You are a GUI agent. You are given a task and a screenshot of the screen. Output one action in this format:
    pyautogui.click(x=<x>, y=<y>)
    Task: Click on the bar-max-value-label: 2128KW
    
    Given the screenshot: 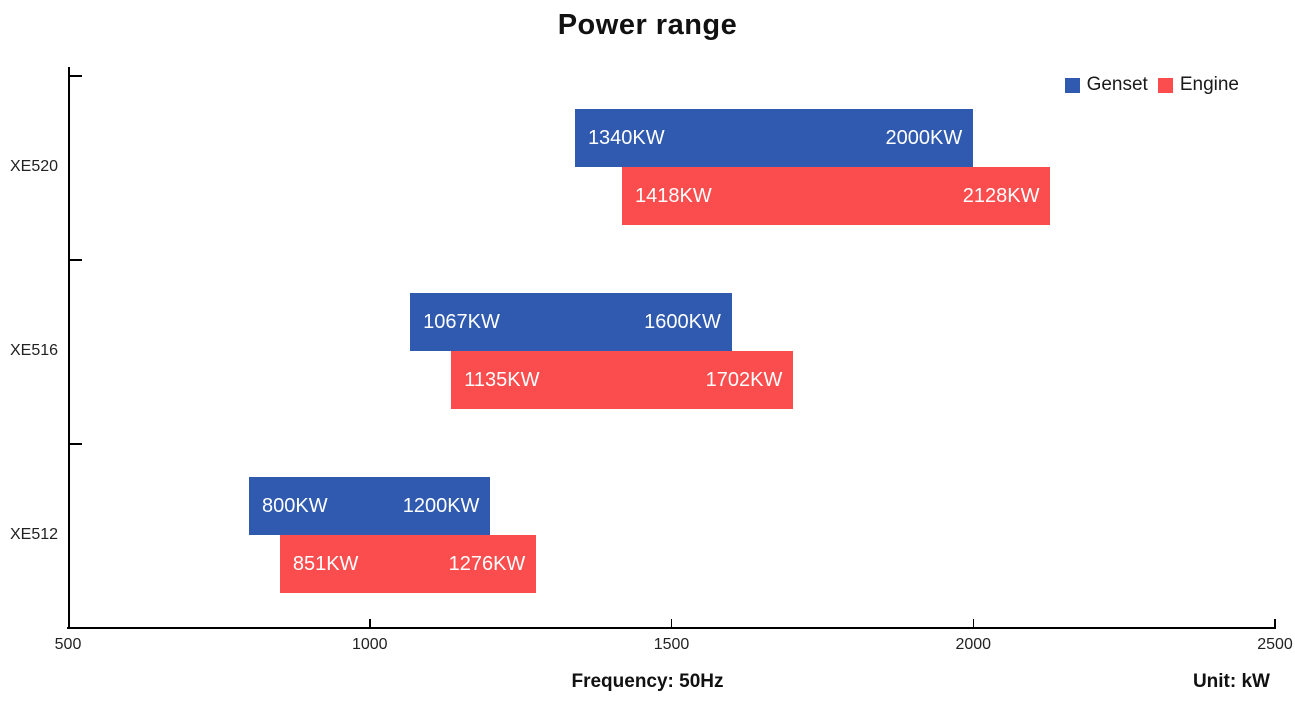 What is the action you would take?
    pyautogui.click(x=1001, y=196)
    